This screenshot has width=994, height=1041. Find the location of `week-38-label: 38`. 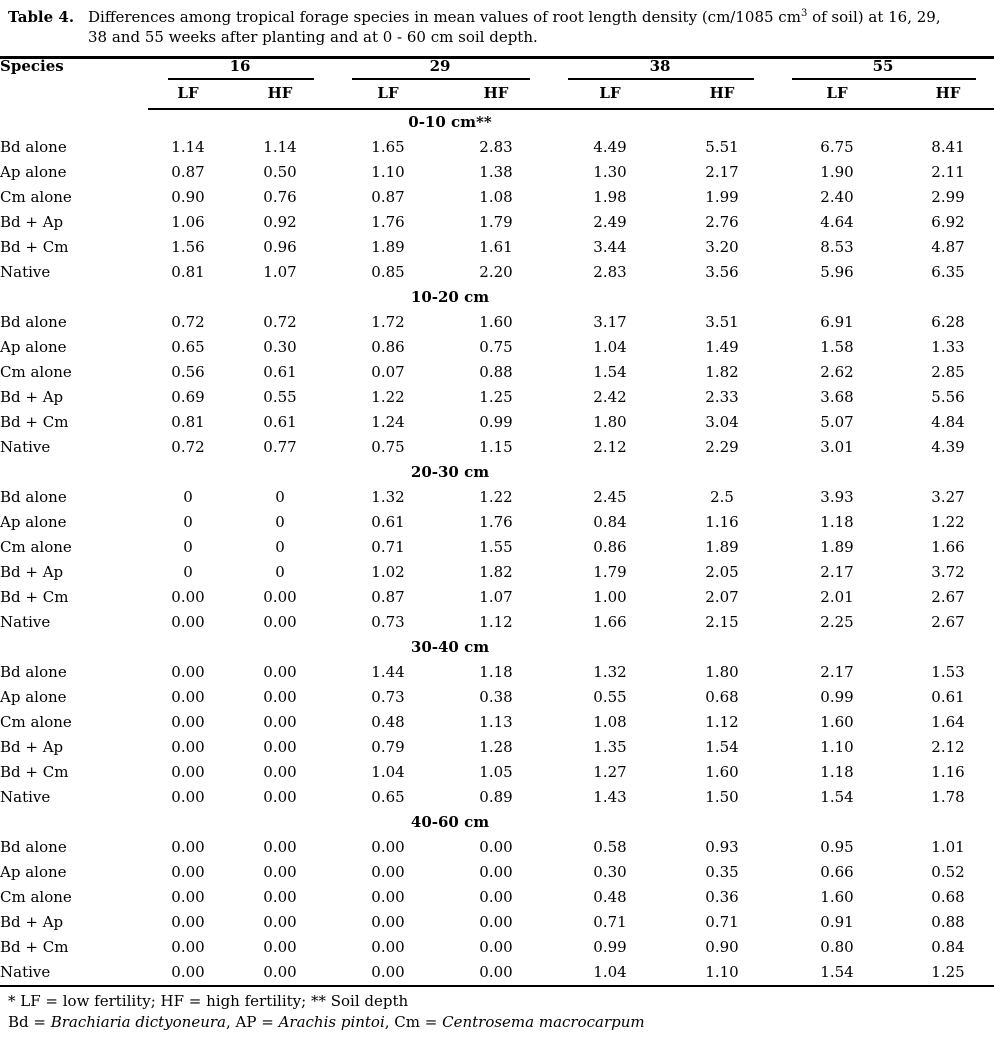

week-38-label: 38 is located at coordinates (660, 66).